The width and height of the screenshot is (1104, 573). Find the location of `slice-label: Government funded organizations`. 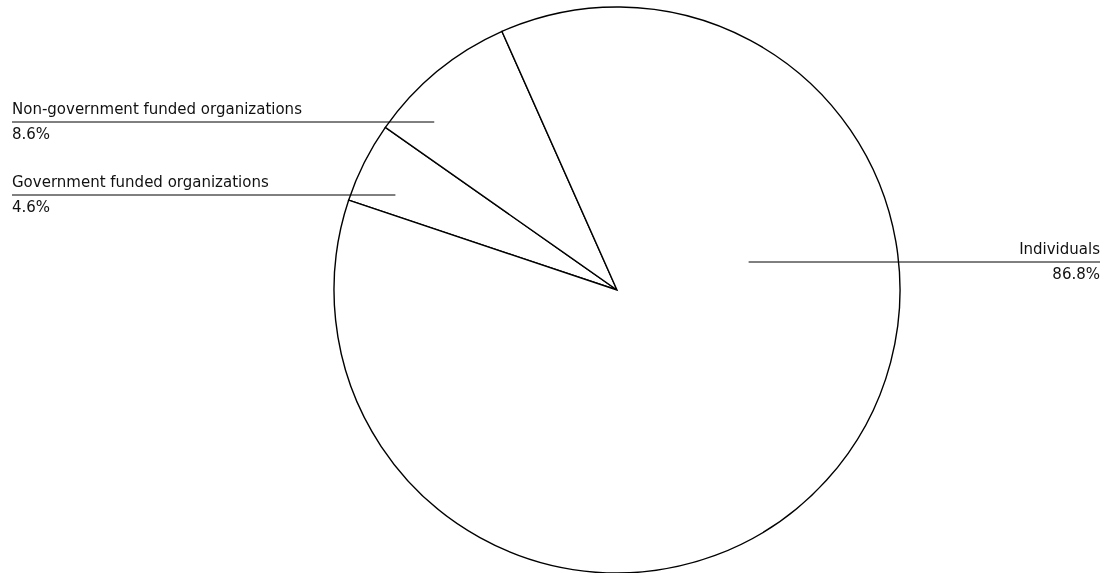

slice-label: Government funded organizations is located at coordinates (140, 182).